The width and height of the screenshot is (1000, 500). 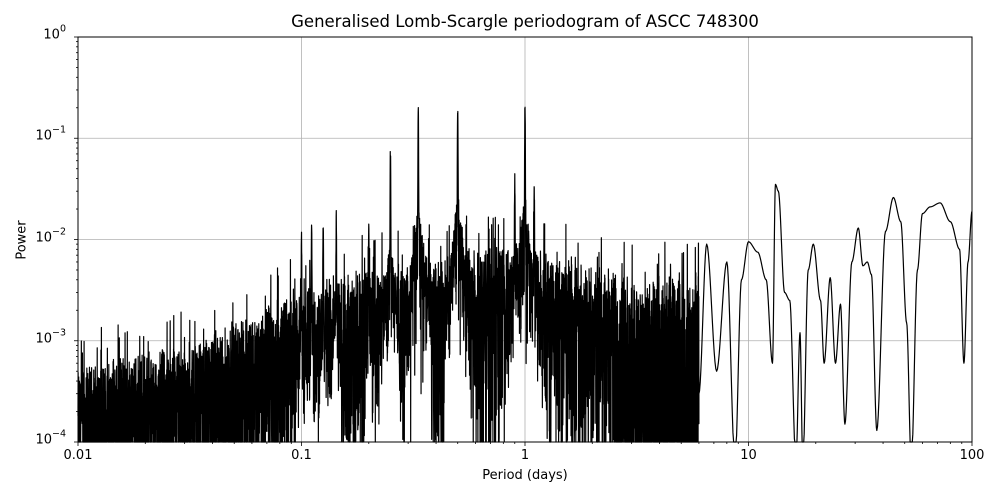 What do you see at coordinates (50, 337) in the screenshot?
I see `y-tick-label: 10⁻³` at bounding box center [50, 337].